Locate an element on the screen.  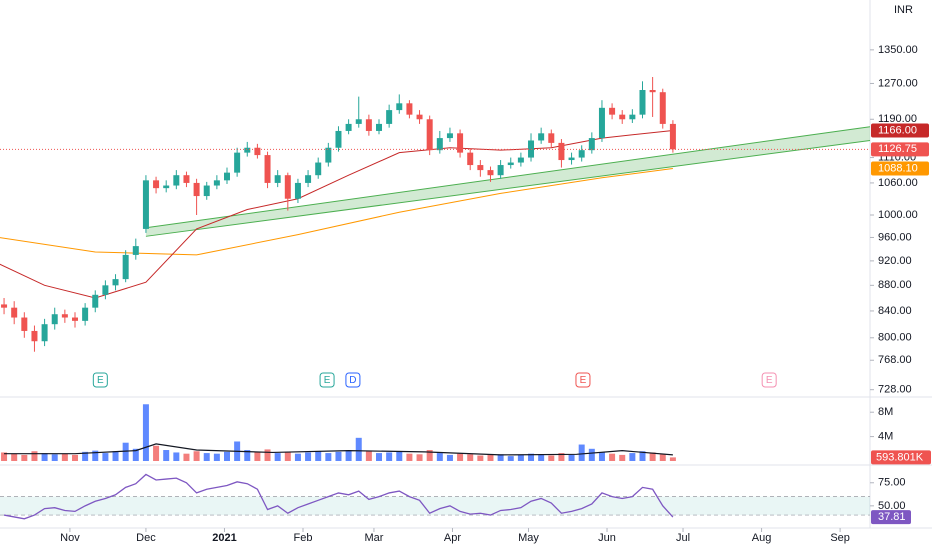
y-tick-label: 920.00 is located at coordinates (895, 261).